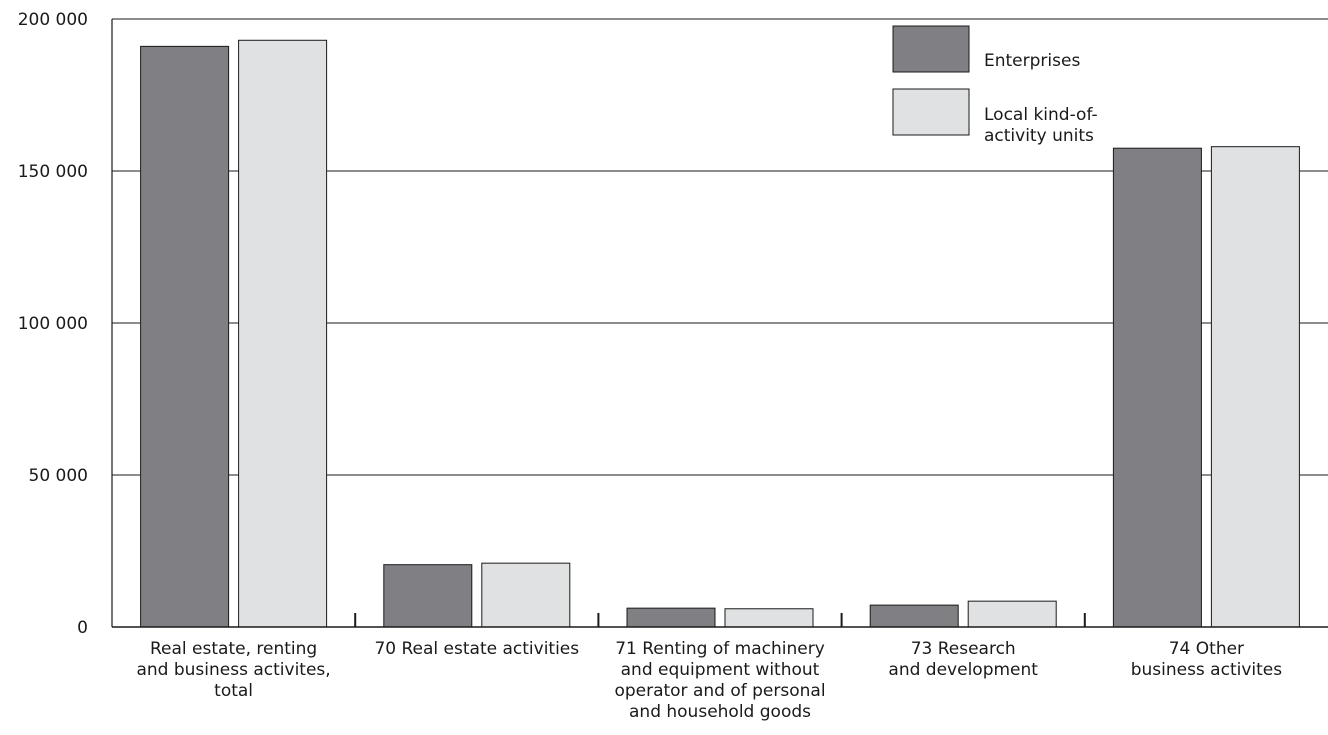  What do you see at coordinates (1039, 136) in the screenshot?
I see `legend-label-line: activity units` at bounding box center [1039, 136].